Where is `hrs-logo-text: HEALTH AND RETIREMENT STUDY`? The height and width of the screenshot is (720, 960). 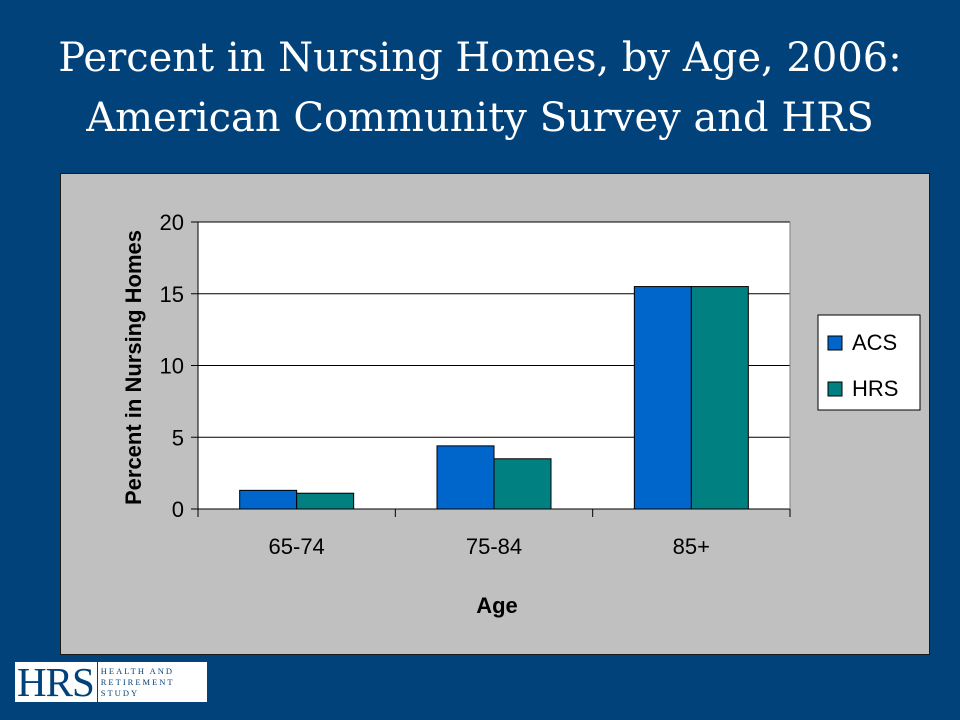 hrs-logo-text: HEALTH AND RETIREMENT STUDY is located at coordinates (136, 682).